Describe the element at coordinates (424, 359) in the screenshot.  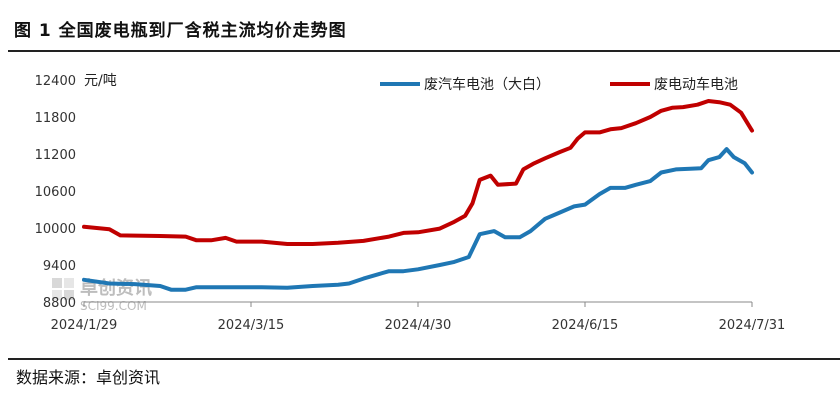
I see `bottom-rule` at that location.